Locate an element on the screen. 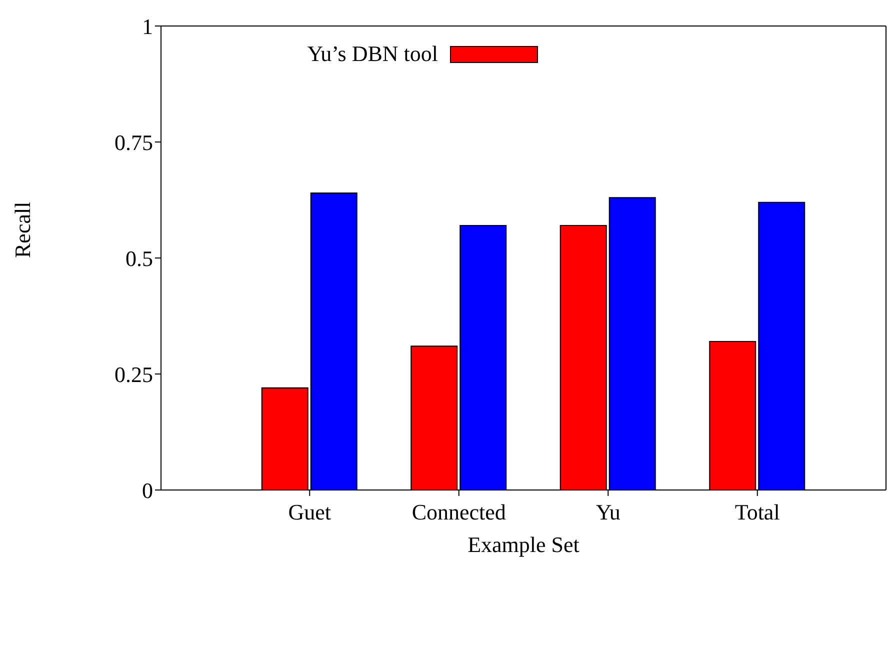  y-tick-label: 1 is located at coordinates (147, 26).